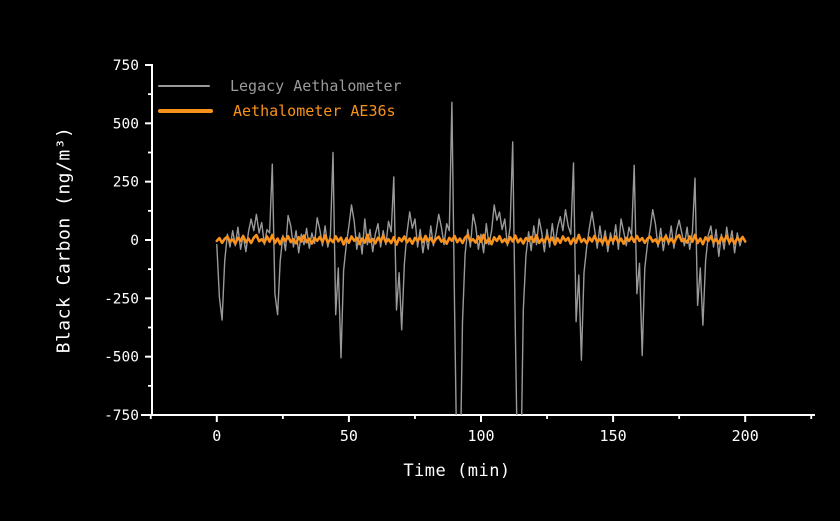 This screenshot has width=840, height=521. I want to click on legend-row-legacy: Legacy Aethalometer, so click(280, 85).